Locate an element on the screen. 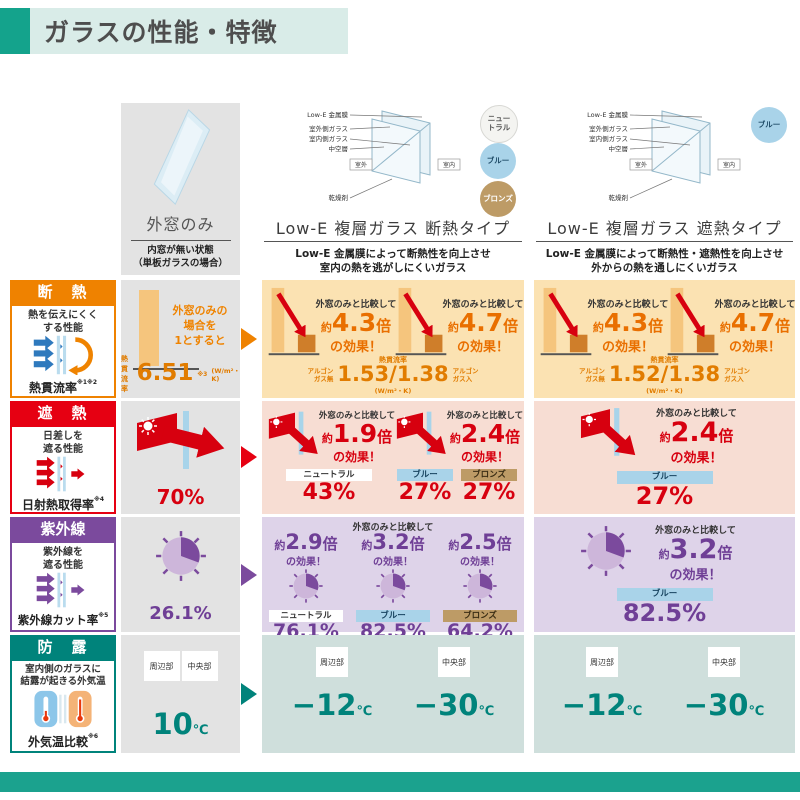  dew-temp-value: 10℃ is located at coordinates (180, 724).